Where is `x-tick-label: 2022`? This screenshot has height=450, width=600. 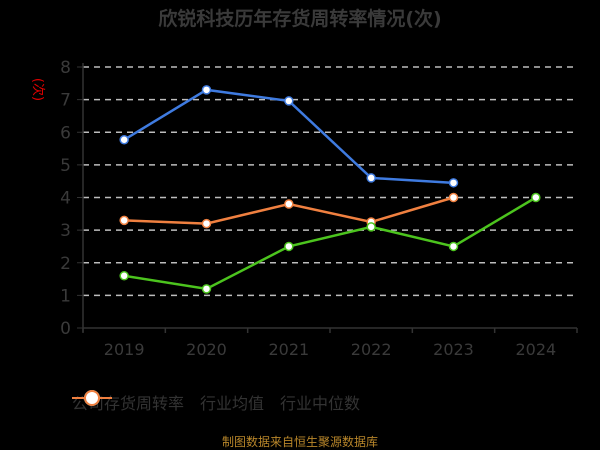 x-tick-label: 2022 is located at coordinates (371, 349).